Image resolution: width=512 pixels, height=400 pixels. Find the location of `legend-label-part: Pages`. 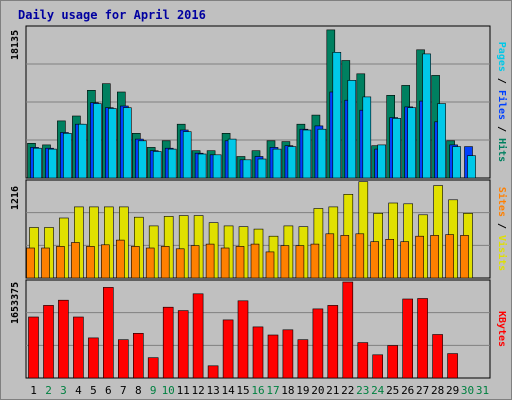

legend-label-part: Pages is located at coordinates (501, 57).